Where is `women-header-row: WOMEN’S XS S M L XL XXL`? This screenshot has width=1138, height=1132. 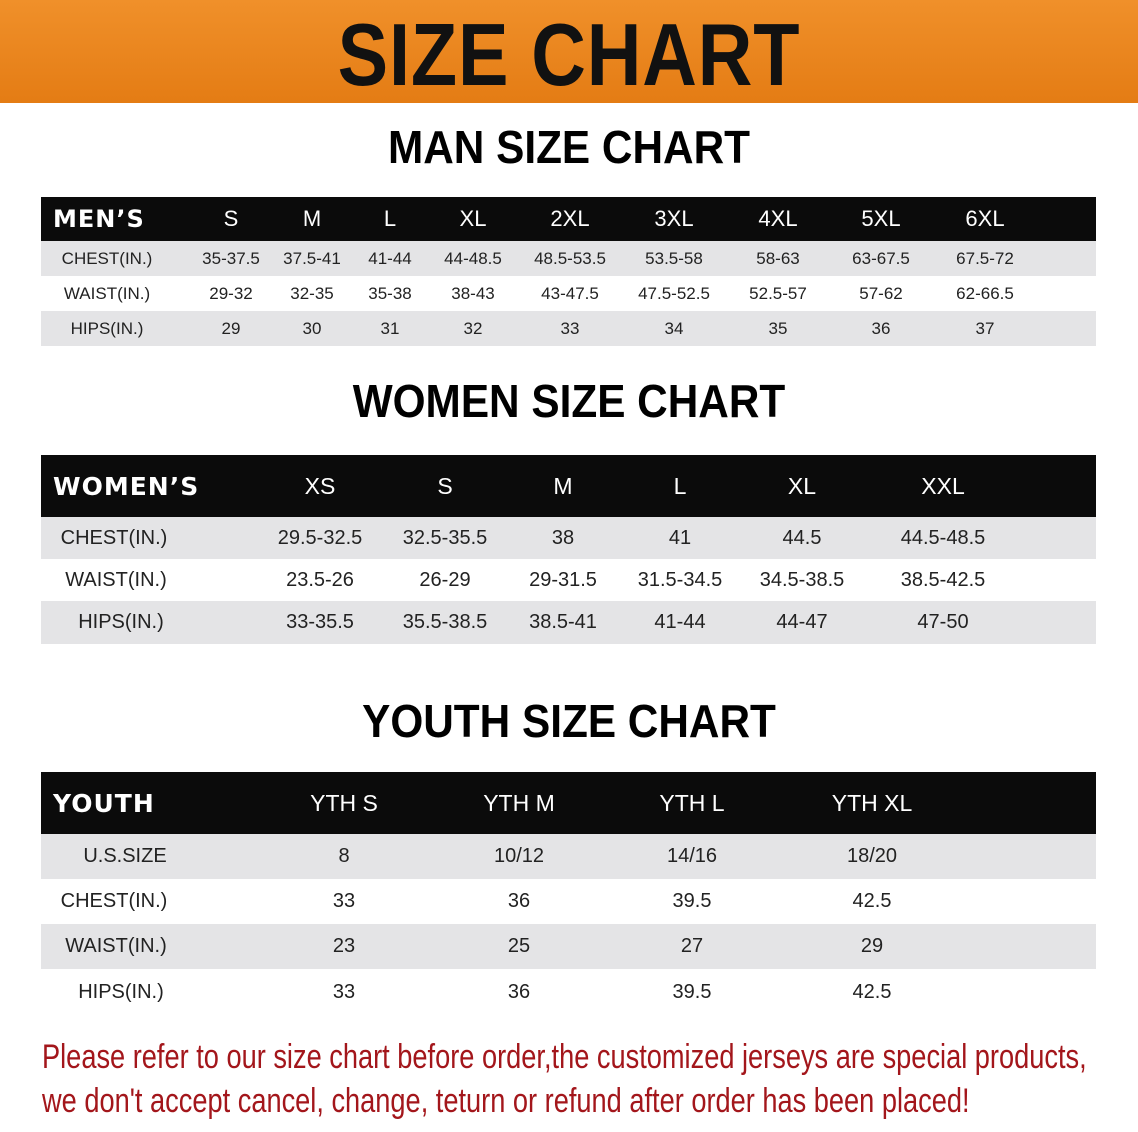
women-header-row: WOMEN’S XS S M L XL XXL is located at coordinates (568, 486).